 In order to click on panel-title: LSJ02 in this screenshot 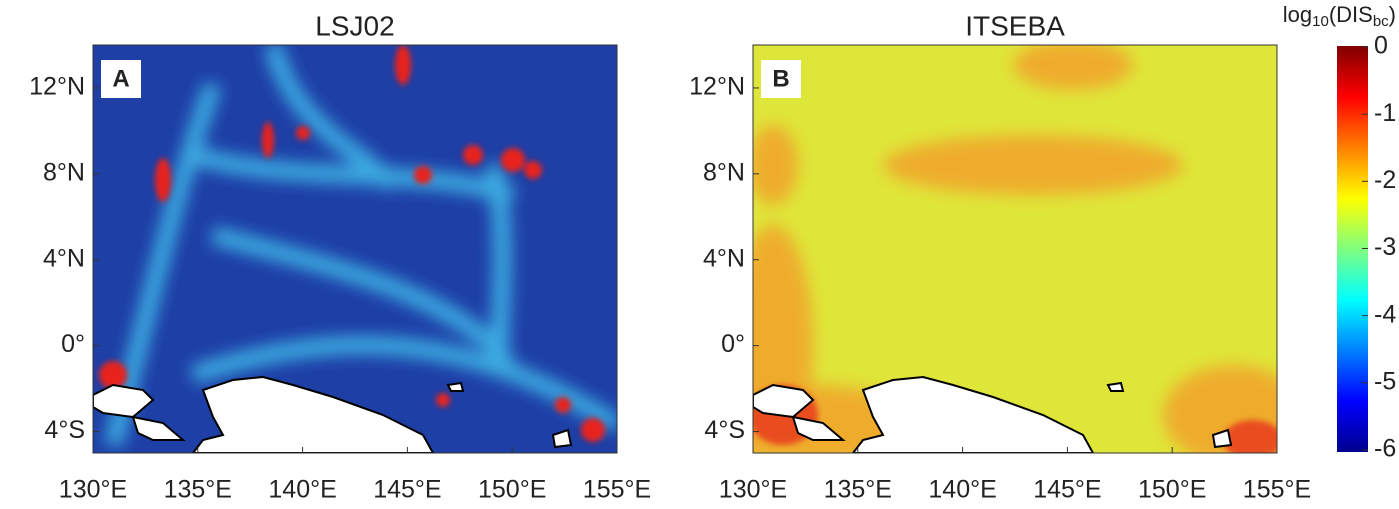, I will do `click(354, 25)`.